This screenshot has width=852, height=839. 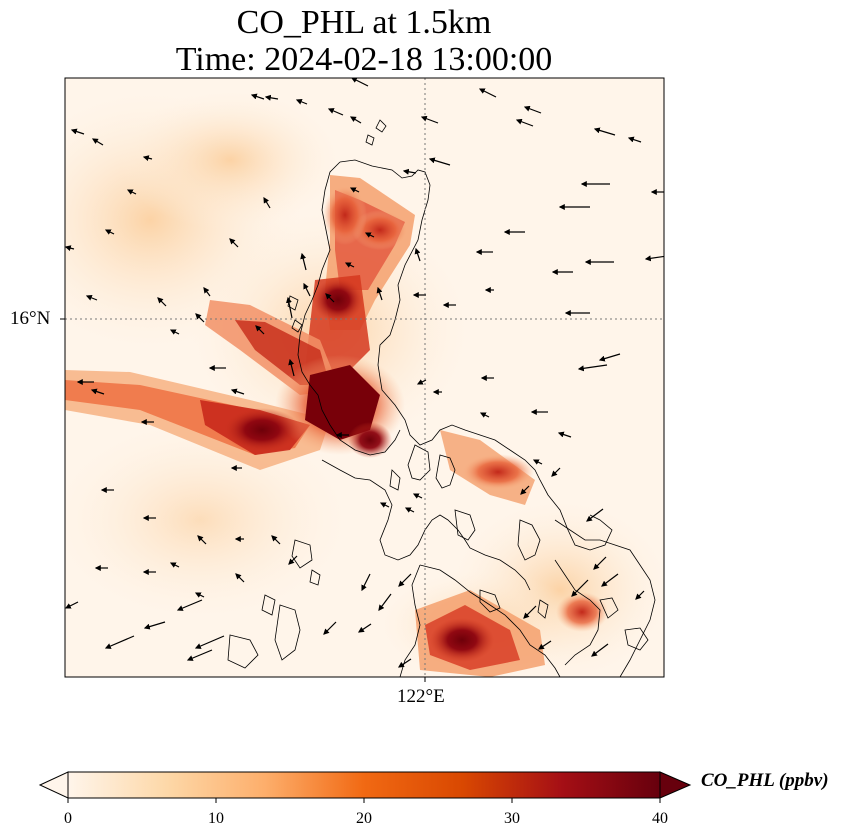 What do you see at coordinates (494, 623) in the screenshot?
I see `south-cluster` at bounding box center [494, 623].